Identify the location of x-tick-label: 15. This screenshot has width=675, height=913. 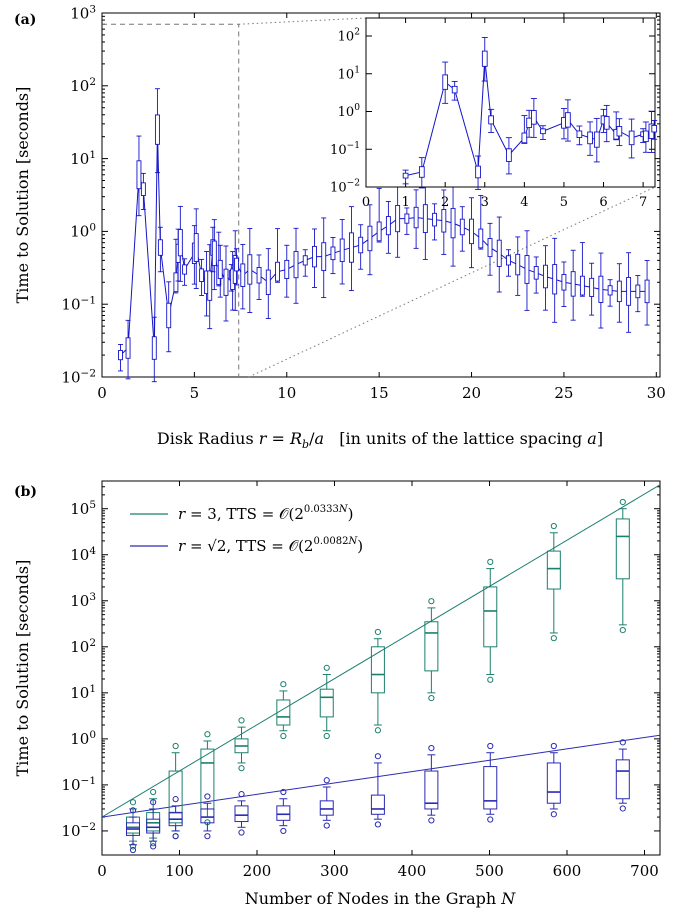
(379, 393).